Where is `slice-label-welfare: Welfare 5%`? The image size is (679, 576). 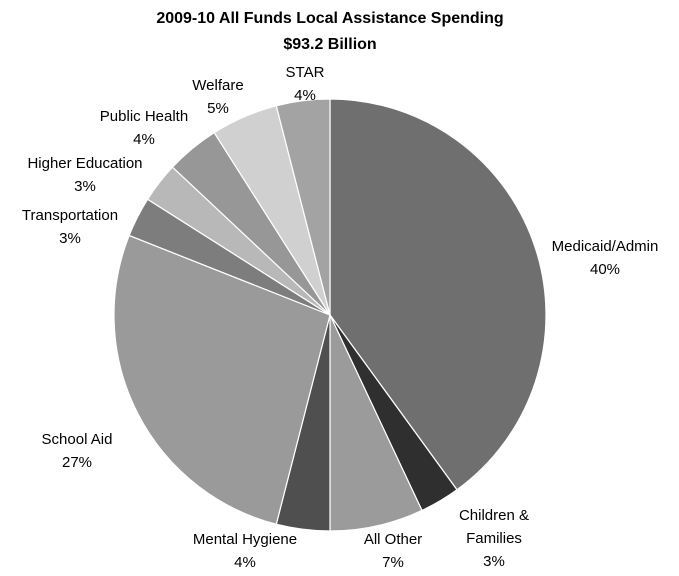 slice-label-welfare: Welfare 5% is located at coordinates (217, 97).